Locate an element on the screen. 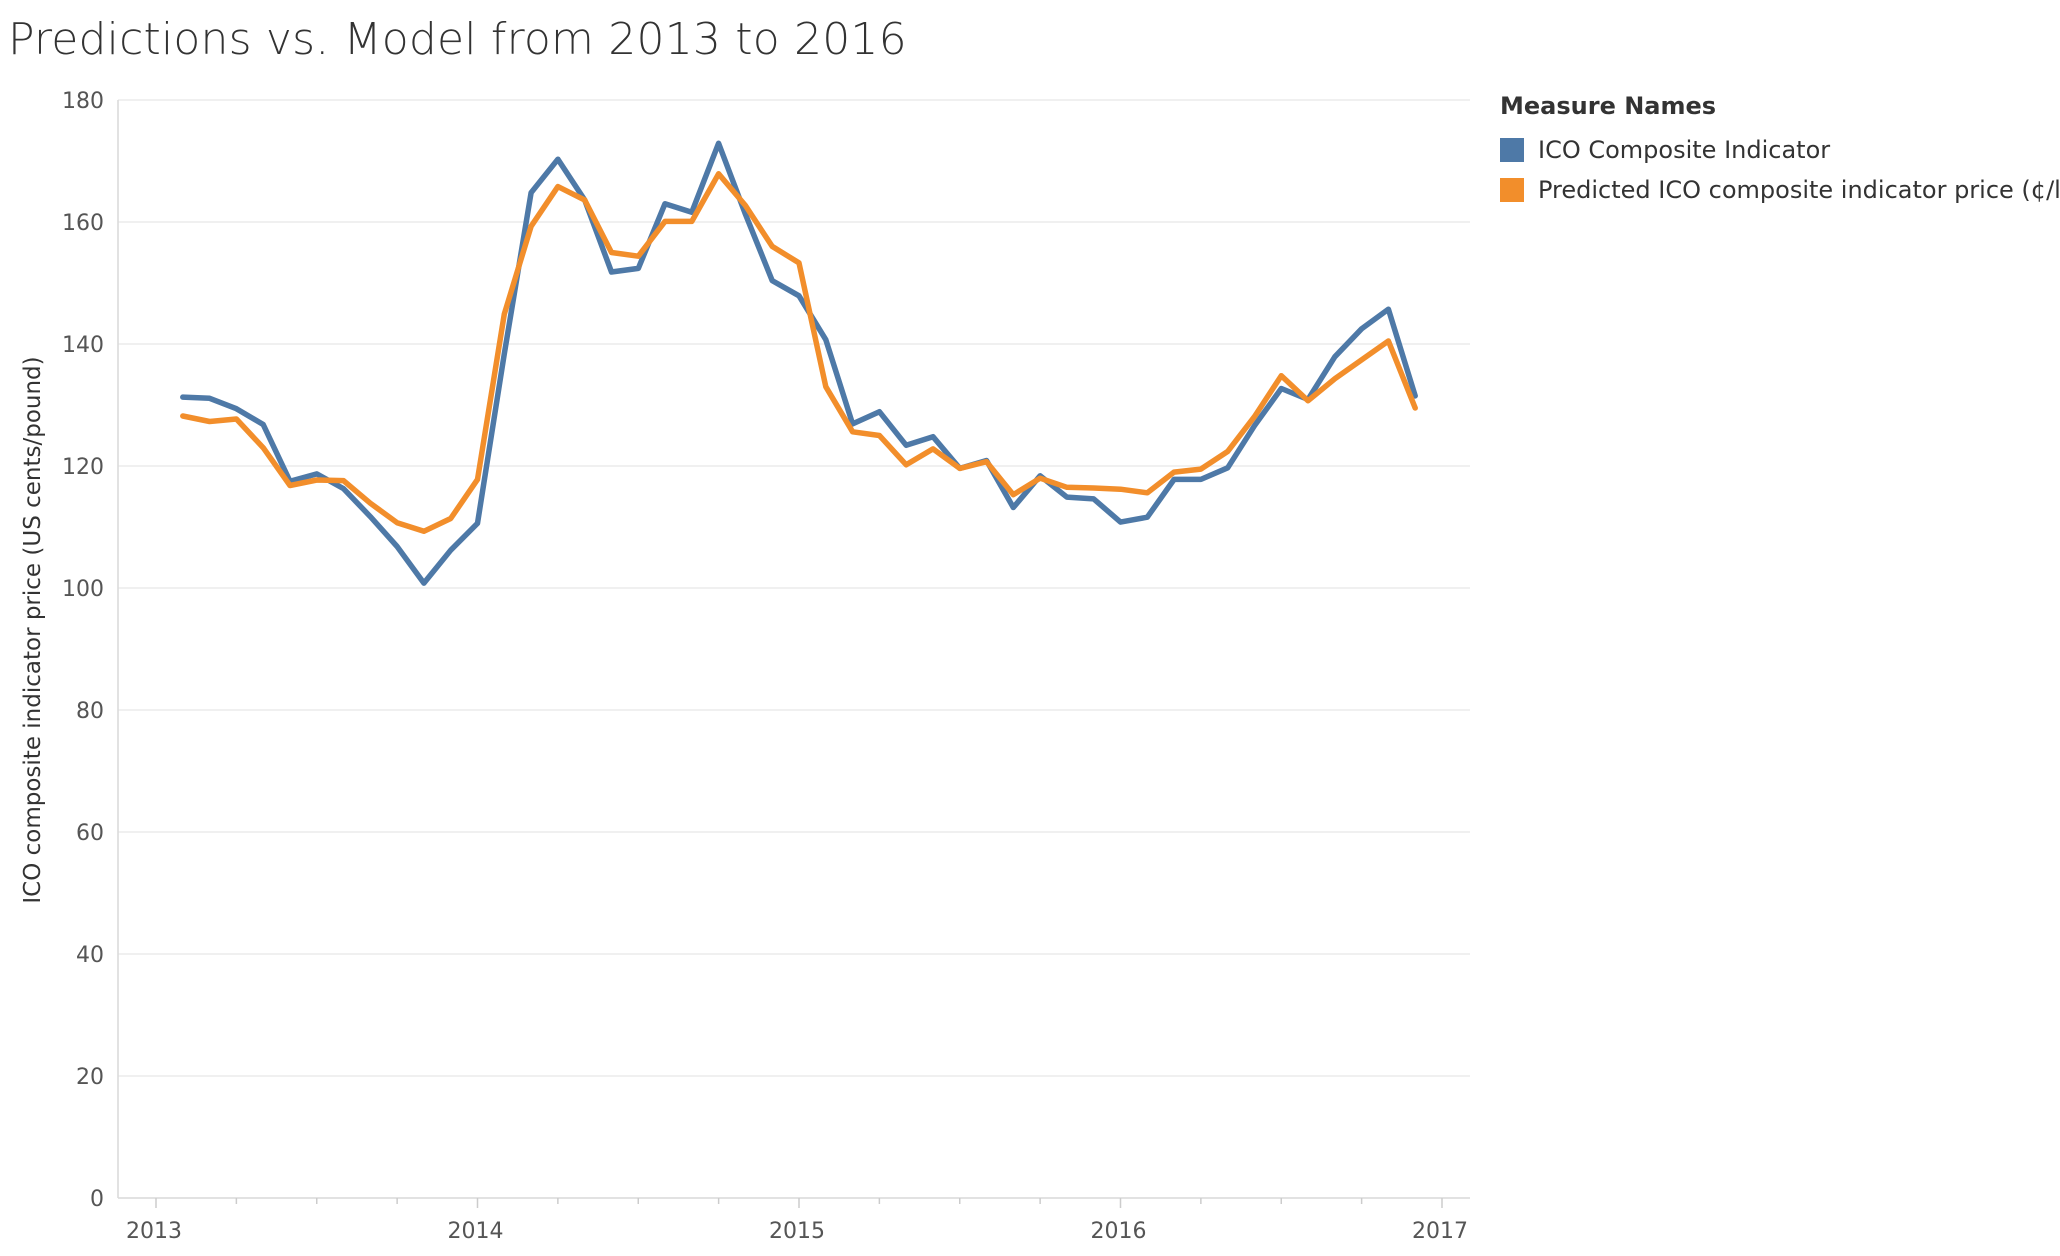  legend-swatch-predicted is located at coordinates (1512, 190).